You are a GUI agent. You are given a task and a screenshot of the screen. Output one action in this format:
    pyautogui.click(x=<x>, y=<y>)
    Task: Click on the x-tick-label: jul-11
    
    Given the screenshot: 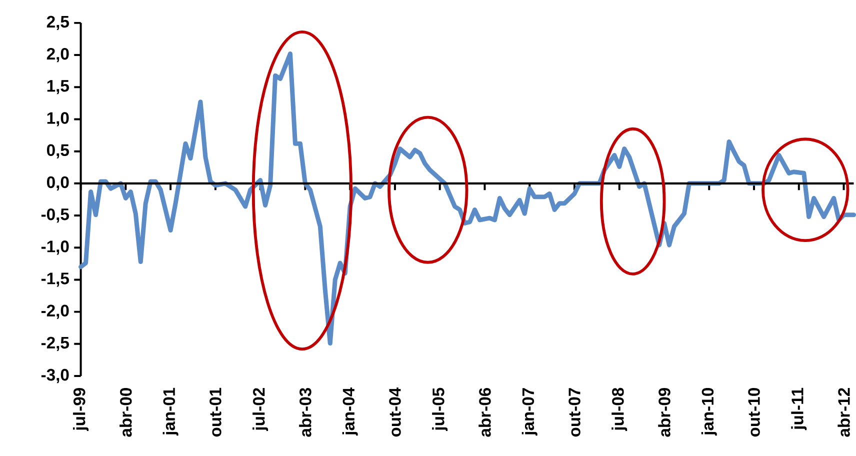 What is the action you would take?
    pyautogui.click(x=799, y=409)
    